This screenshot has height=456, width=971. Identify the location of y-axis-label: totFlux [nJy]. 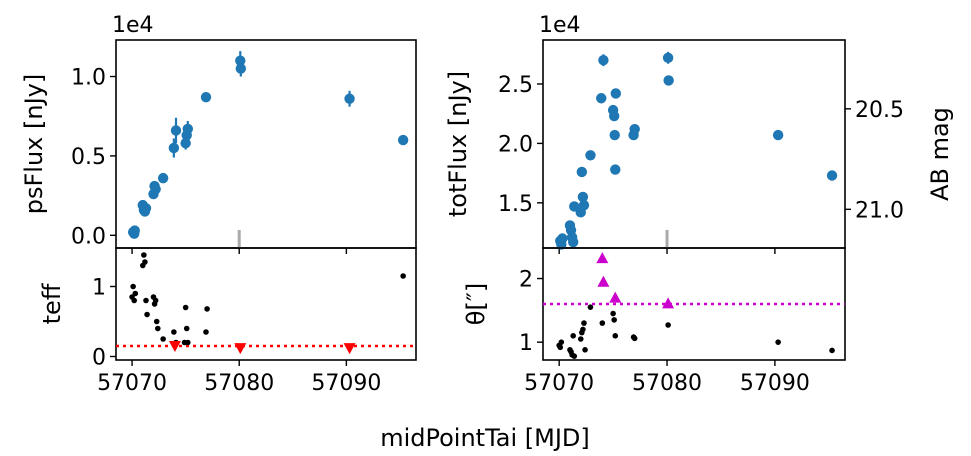
(458, 144).